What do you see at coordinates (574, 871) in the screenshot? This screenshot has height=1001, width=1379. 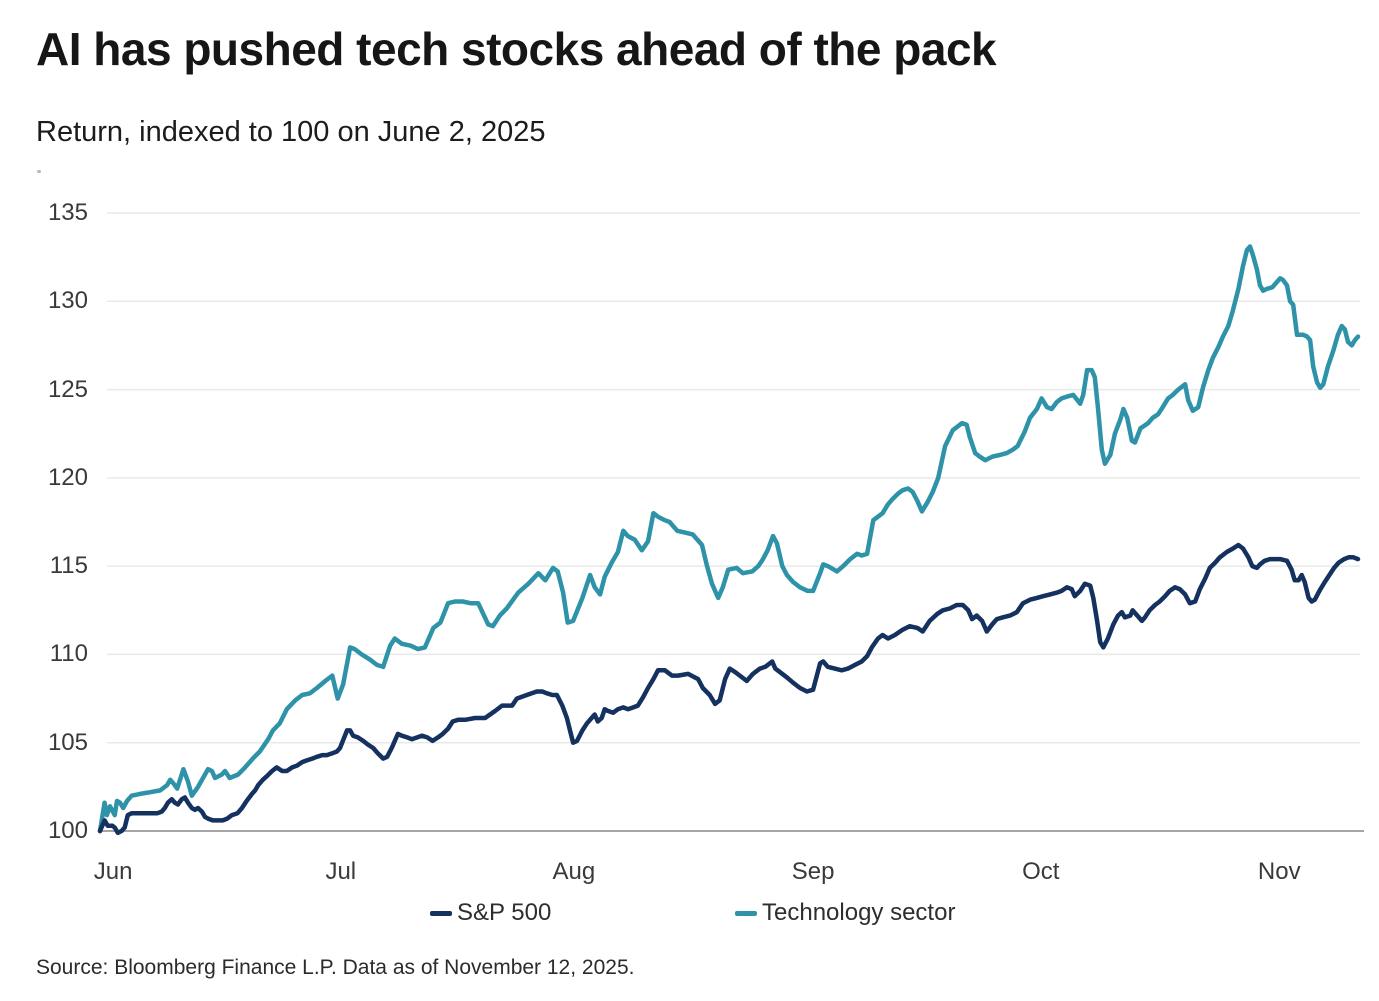 I see `x-tick-label: Aug` at bounding box center [574, 871].